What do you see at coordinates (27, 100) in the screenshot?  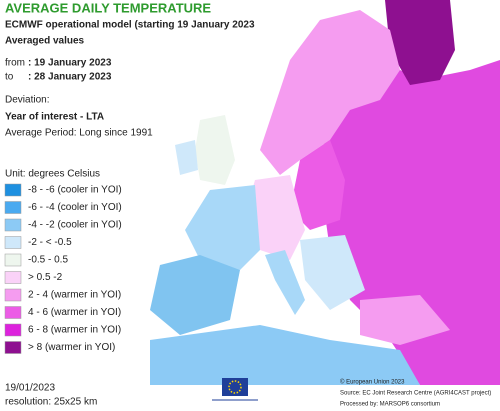 I see `deviation: Deviation:` at bounding box center [27, 100].